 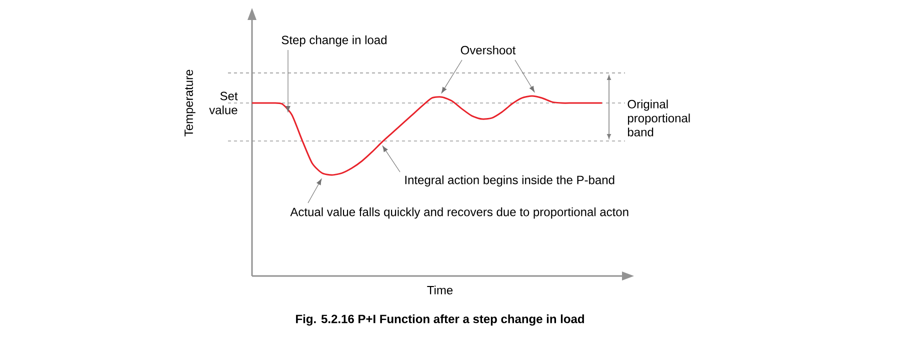 I want to click on annotation: Actual value falls quickly and recovers due to proportional acton, so click(x=459, y=213).